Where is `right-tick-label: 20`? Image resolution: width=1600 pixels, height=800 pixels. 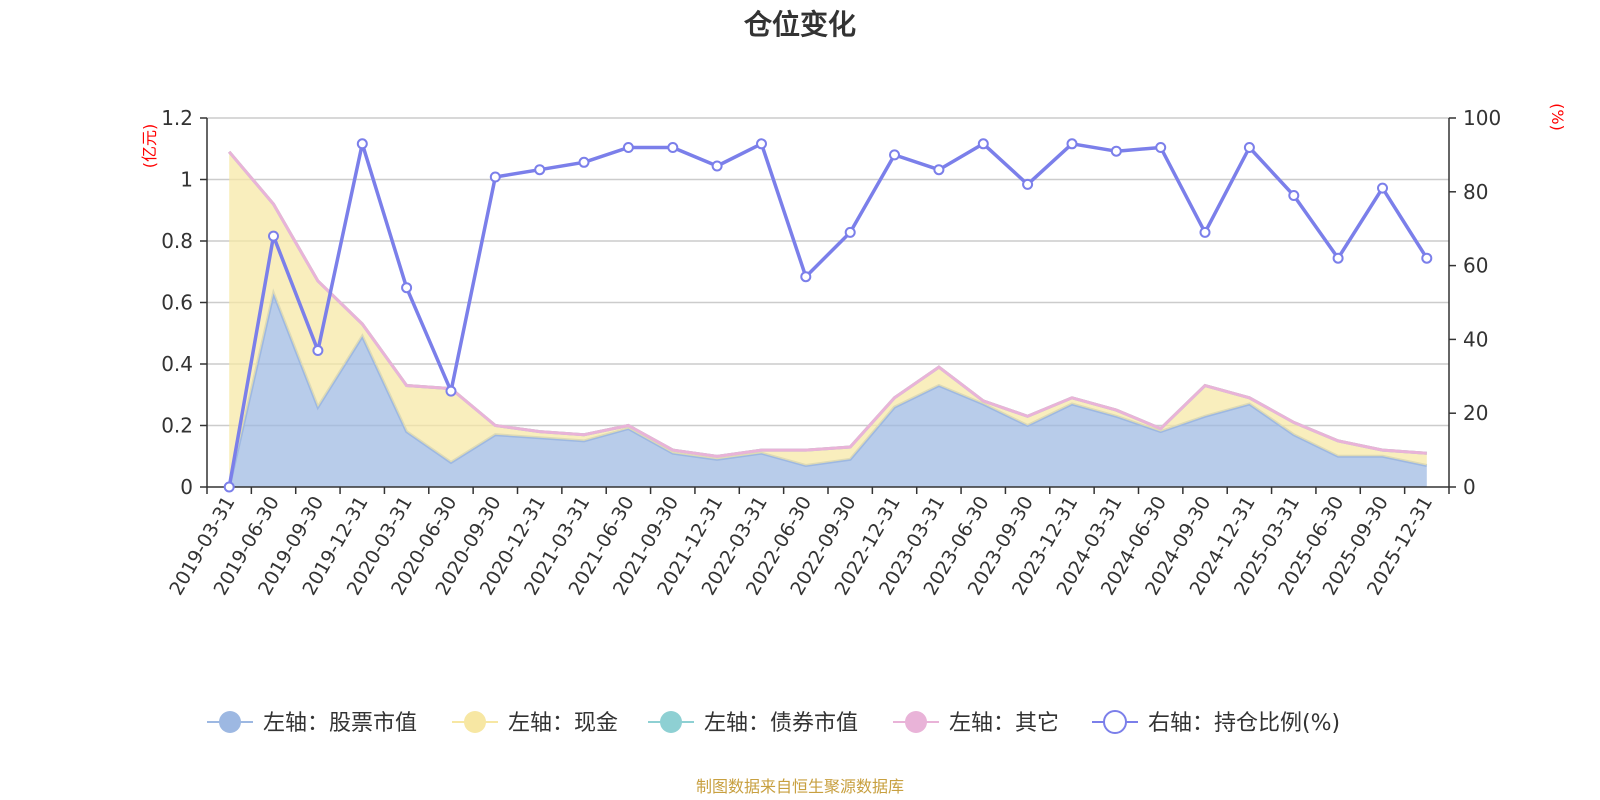
right-tick-label: 20 is located at coordinates (1475, 413).